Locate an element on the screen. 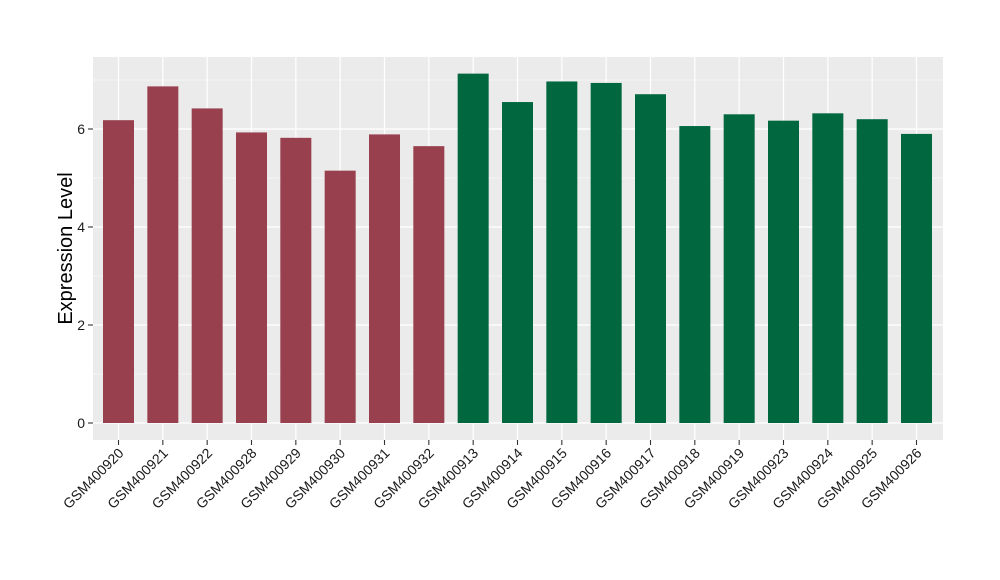 This screenshot has height=580, width=1000. y-tick-label: 2 is located at coordinates (81, 325).